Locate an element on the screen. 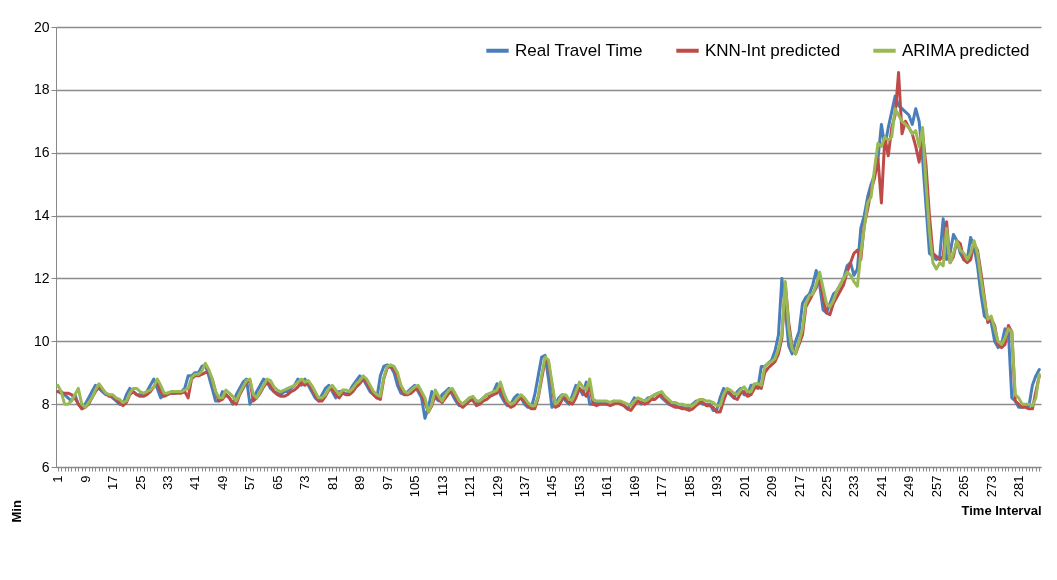 This screenshot has height=580, width=1057. x-axis-title: Time Interval is located at coordinates (1001, 511).